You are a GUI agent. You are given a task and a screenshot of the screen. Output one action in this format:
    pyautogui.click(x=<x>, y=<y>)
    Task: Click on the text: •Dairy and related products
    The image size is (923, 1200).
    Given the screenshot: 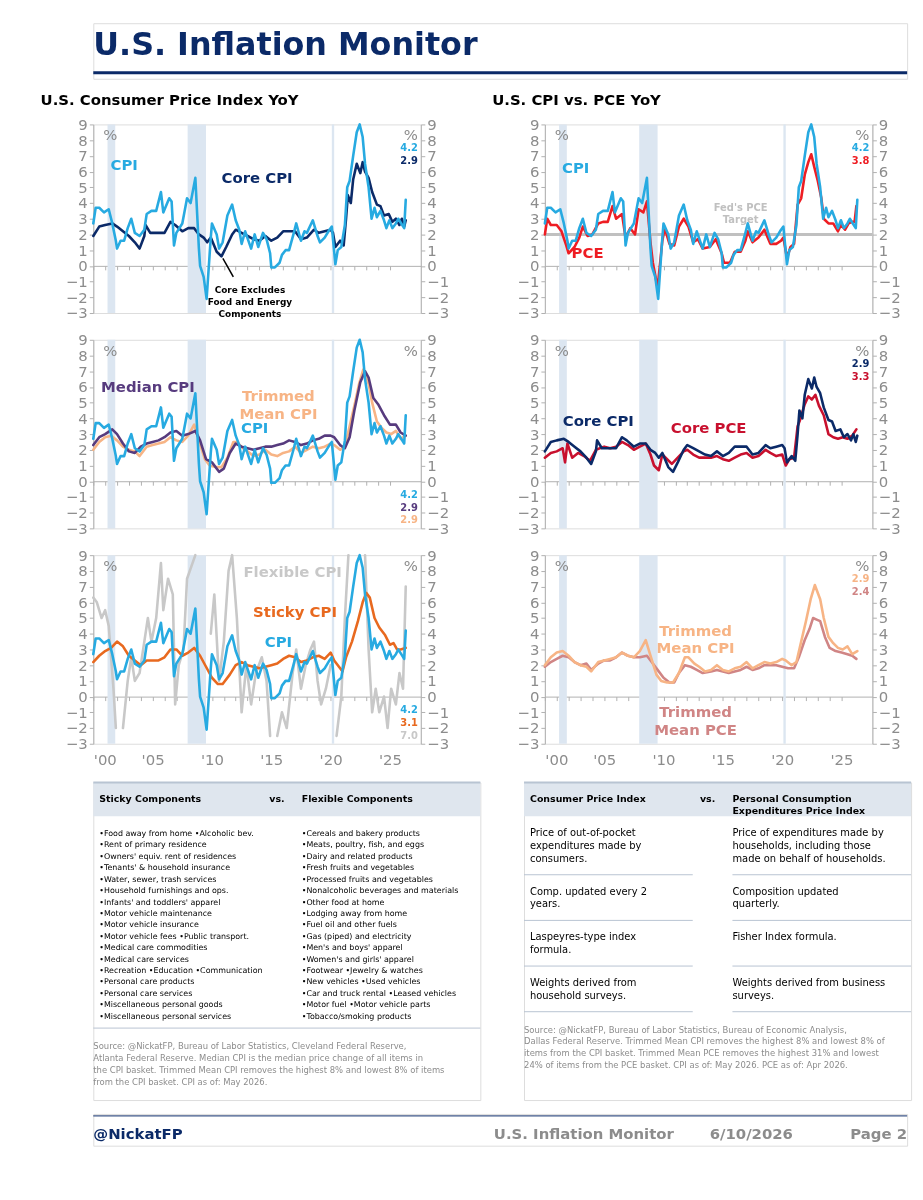 What is the action you would take?
    pyautogui.click(x=357, y=856)
    